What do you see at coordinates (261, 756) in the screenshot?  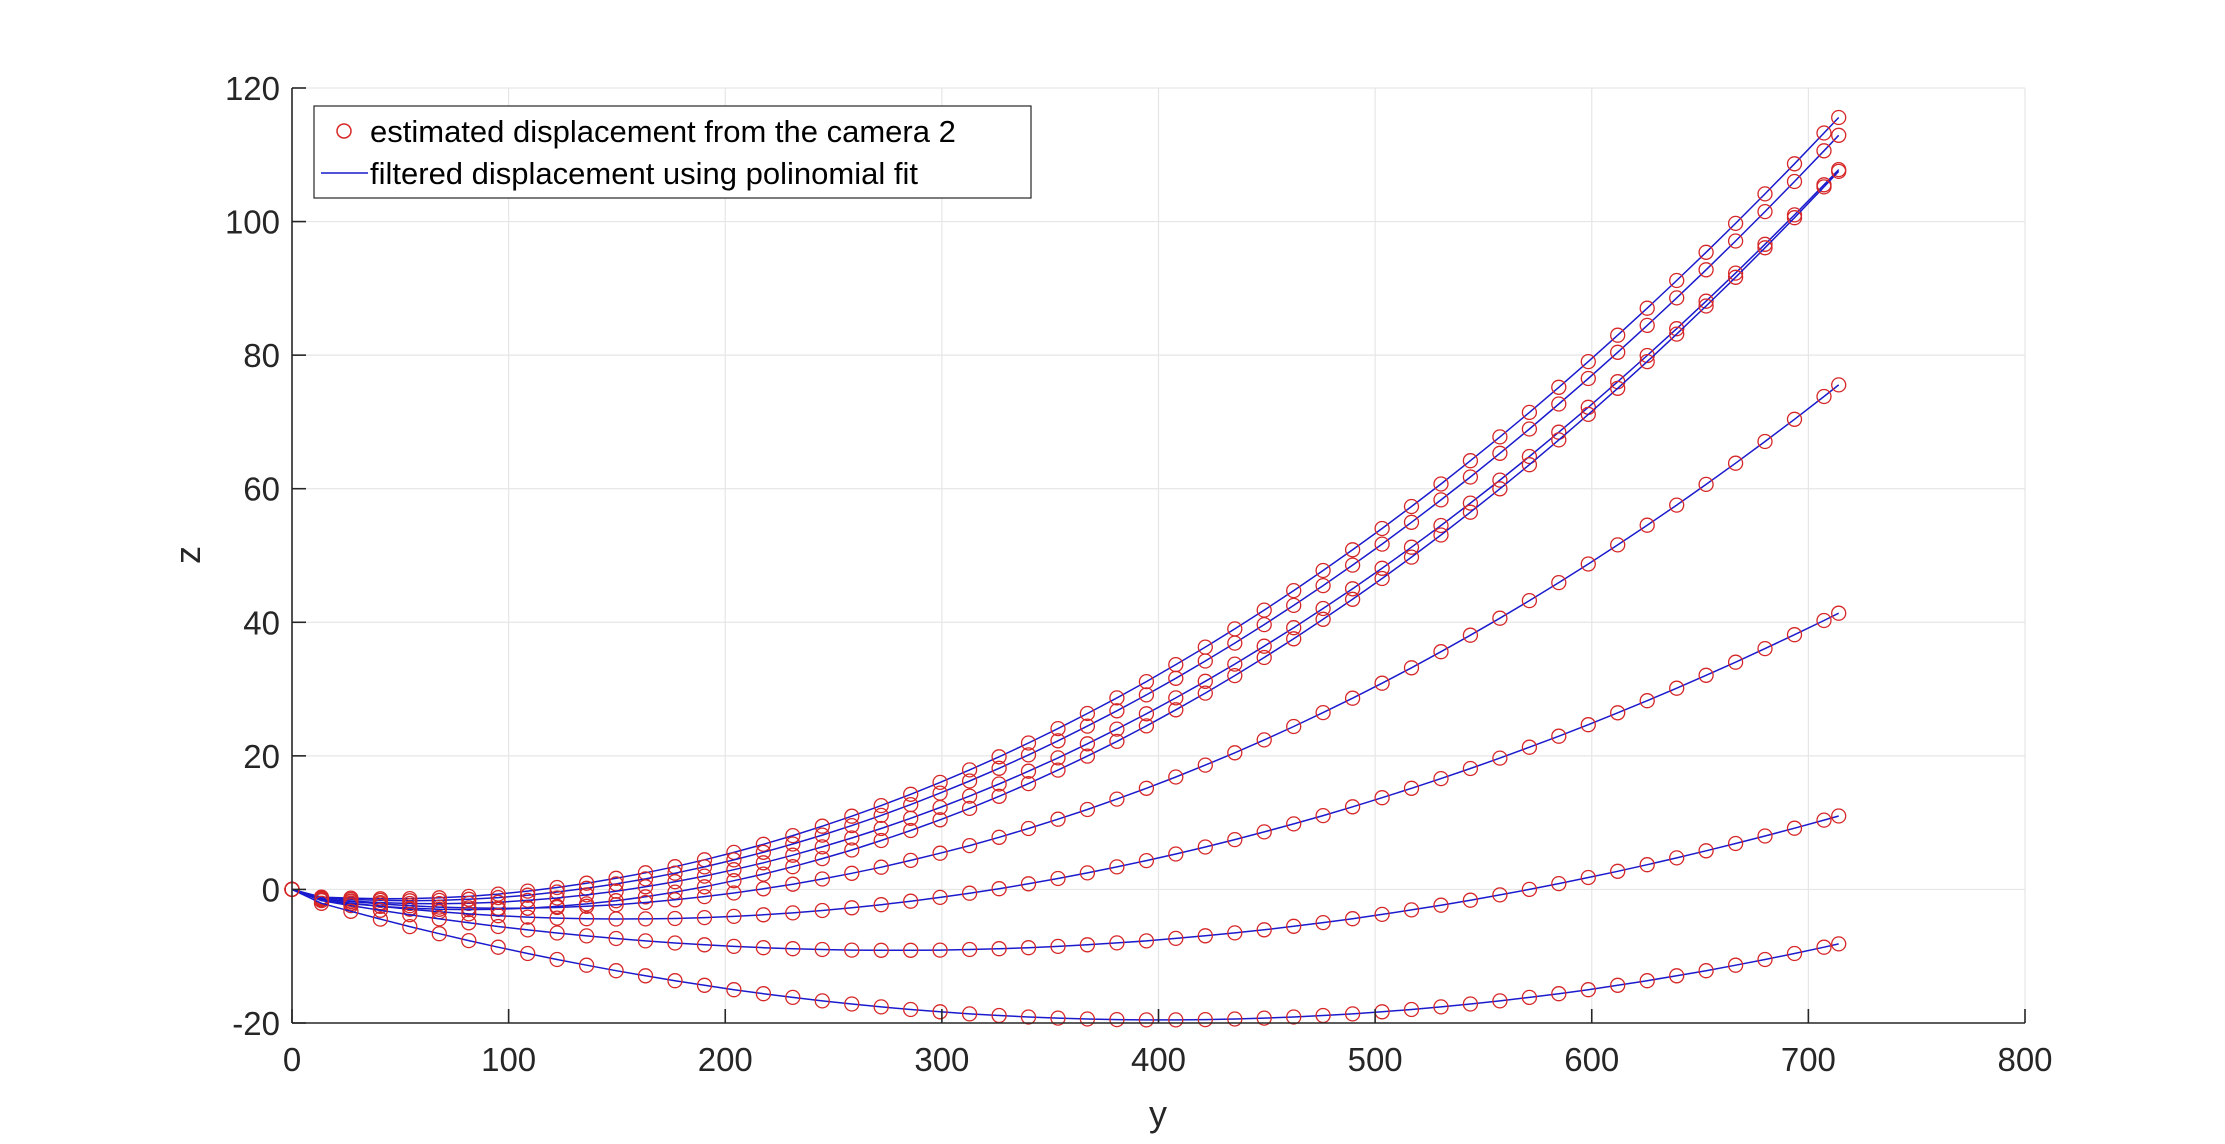 I see `y-tick-label: 20` at bounding box center [261, 756].